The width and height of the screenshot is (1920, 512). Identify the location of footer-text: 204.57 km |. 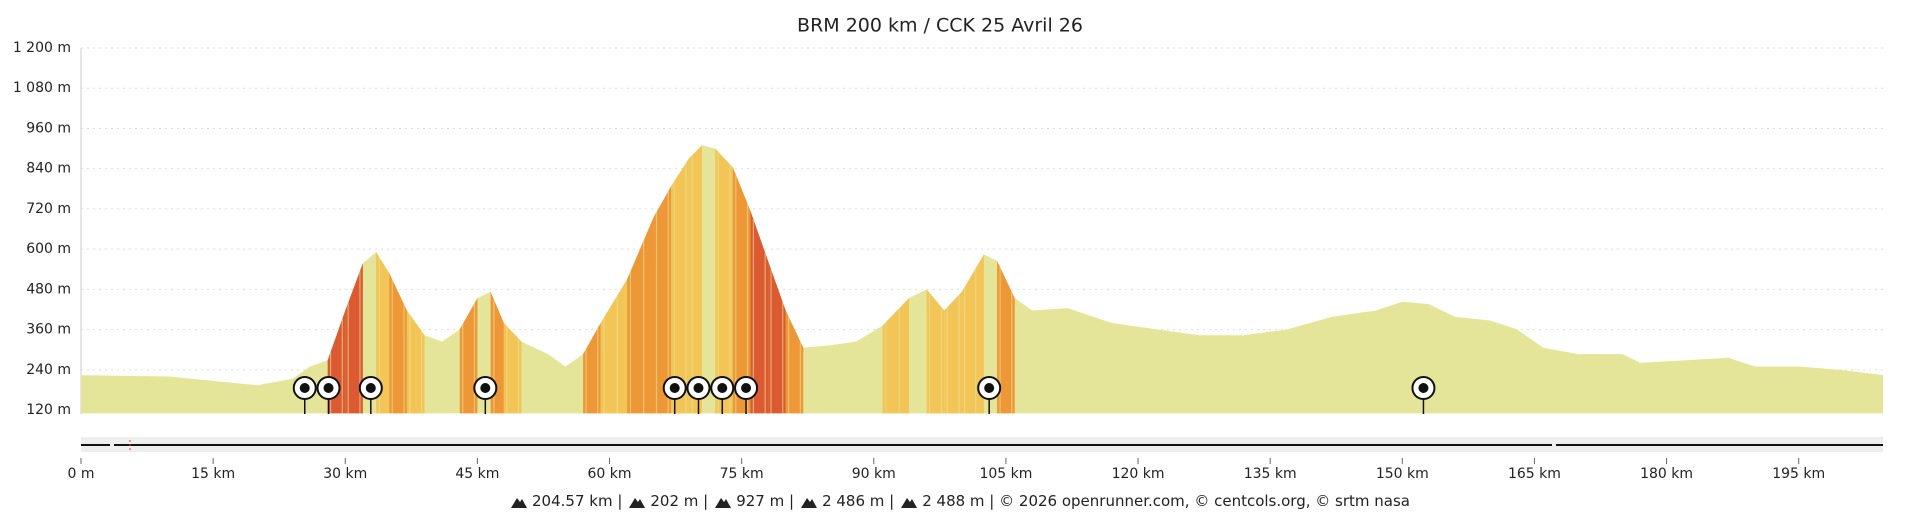
(577, 501).